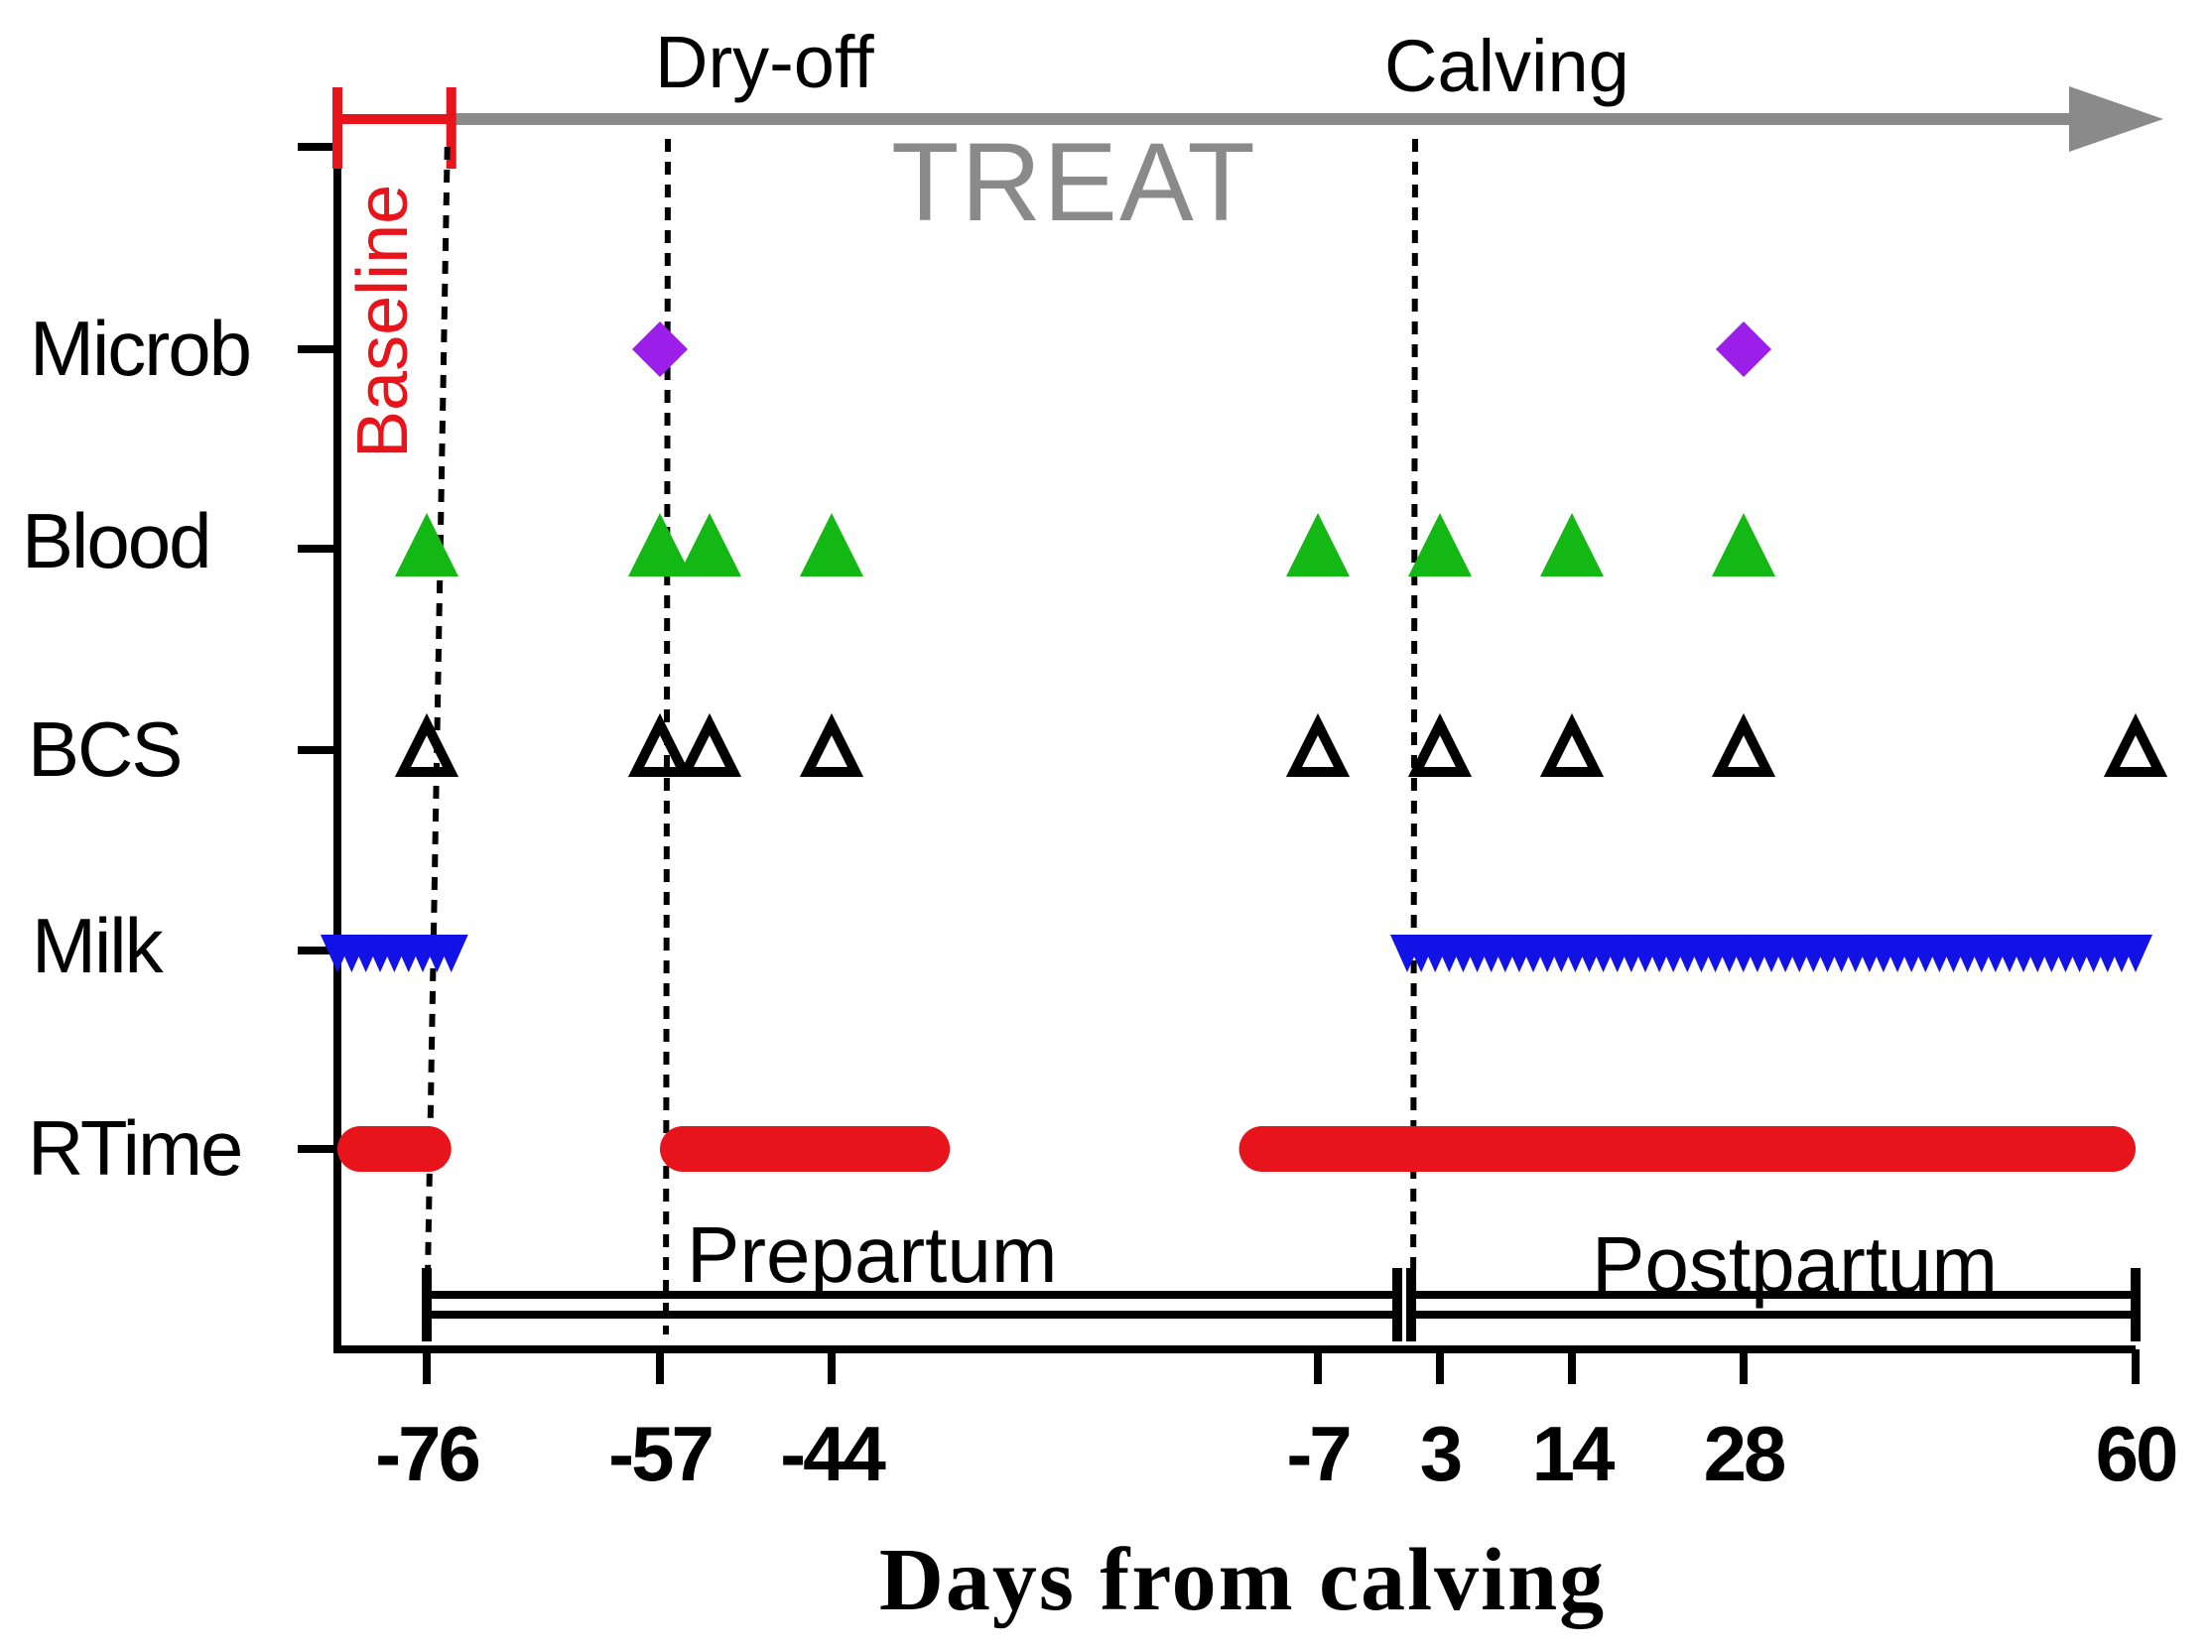 This screenshot has width=2212, height=1652. Describe the element at coordinates (660, 744) in the screenshot. I see `point-bcs-day-m57` at that location.